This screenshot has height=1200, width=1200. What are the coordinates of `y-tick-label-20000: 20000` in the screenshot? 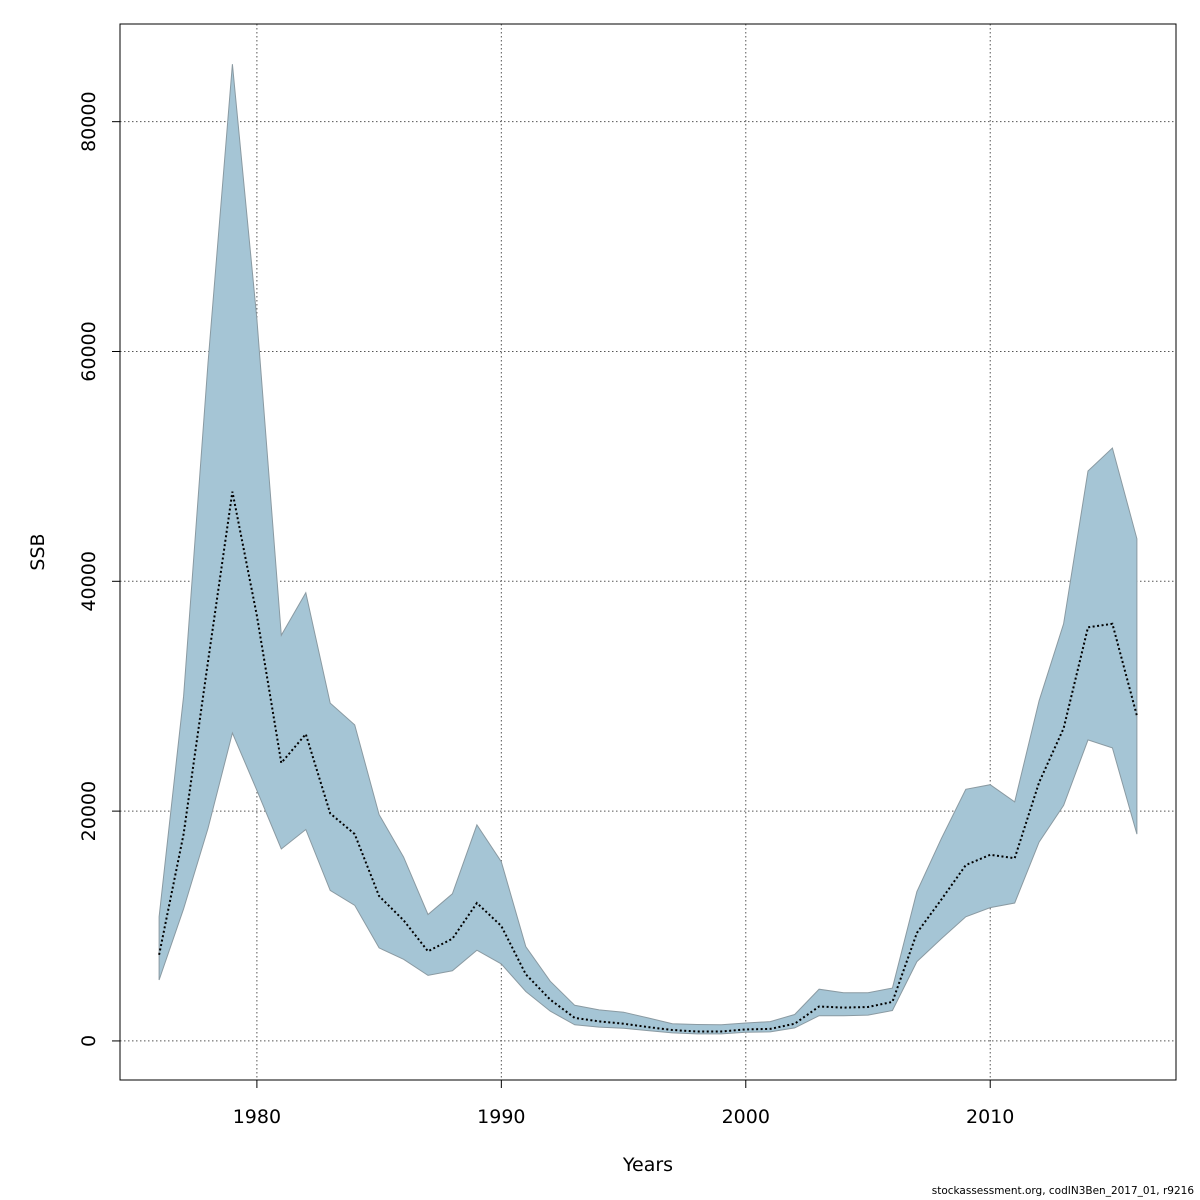 It's located at (89, 811).